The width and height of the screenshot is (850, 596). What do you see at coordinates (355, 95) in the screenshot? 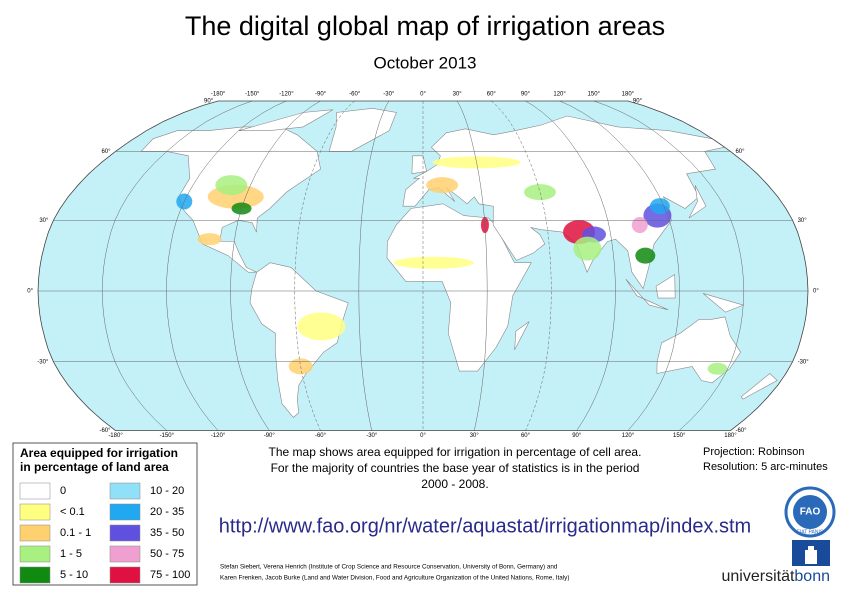
I see `lon-label-top: -60°` at bounding box center [355, 95].